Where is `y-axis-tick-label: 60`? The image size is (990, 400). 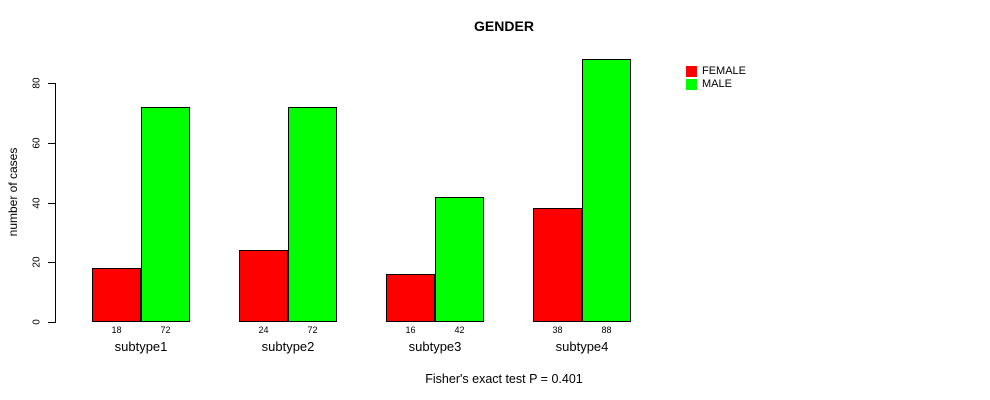 y-axis-tick-label: 60 is located at coordinates (37, 143).